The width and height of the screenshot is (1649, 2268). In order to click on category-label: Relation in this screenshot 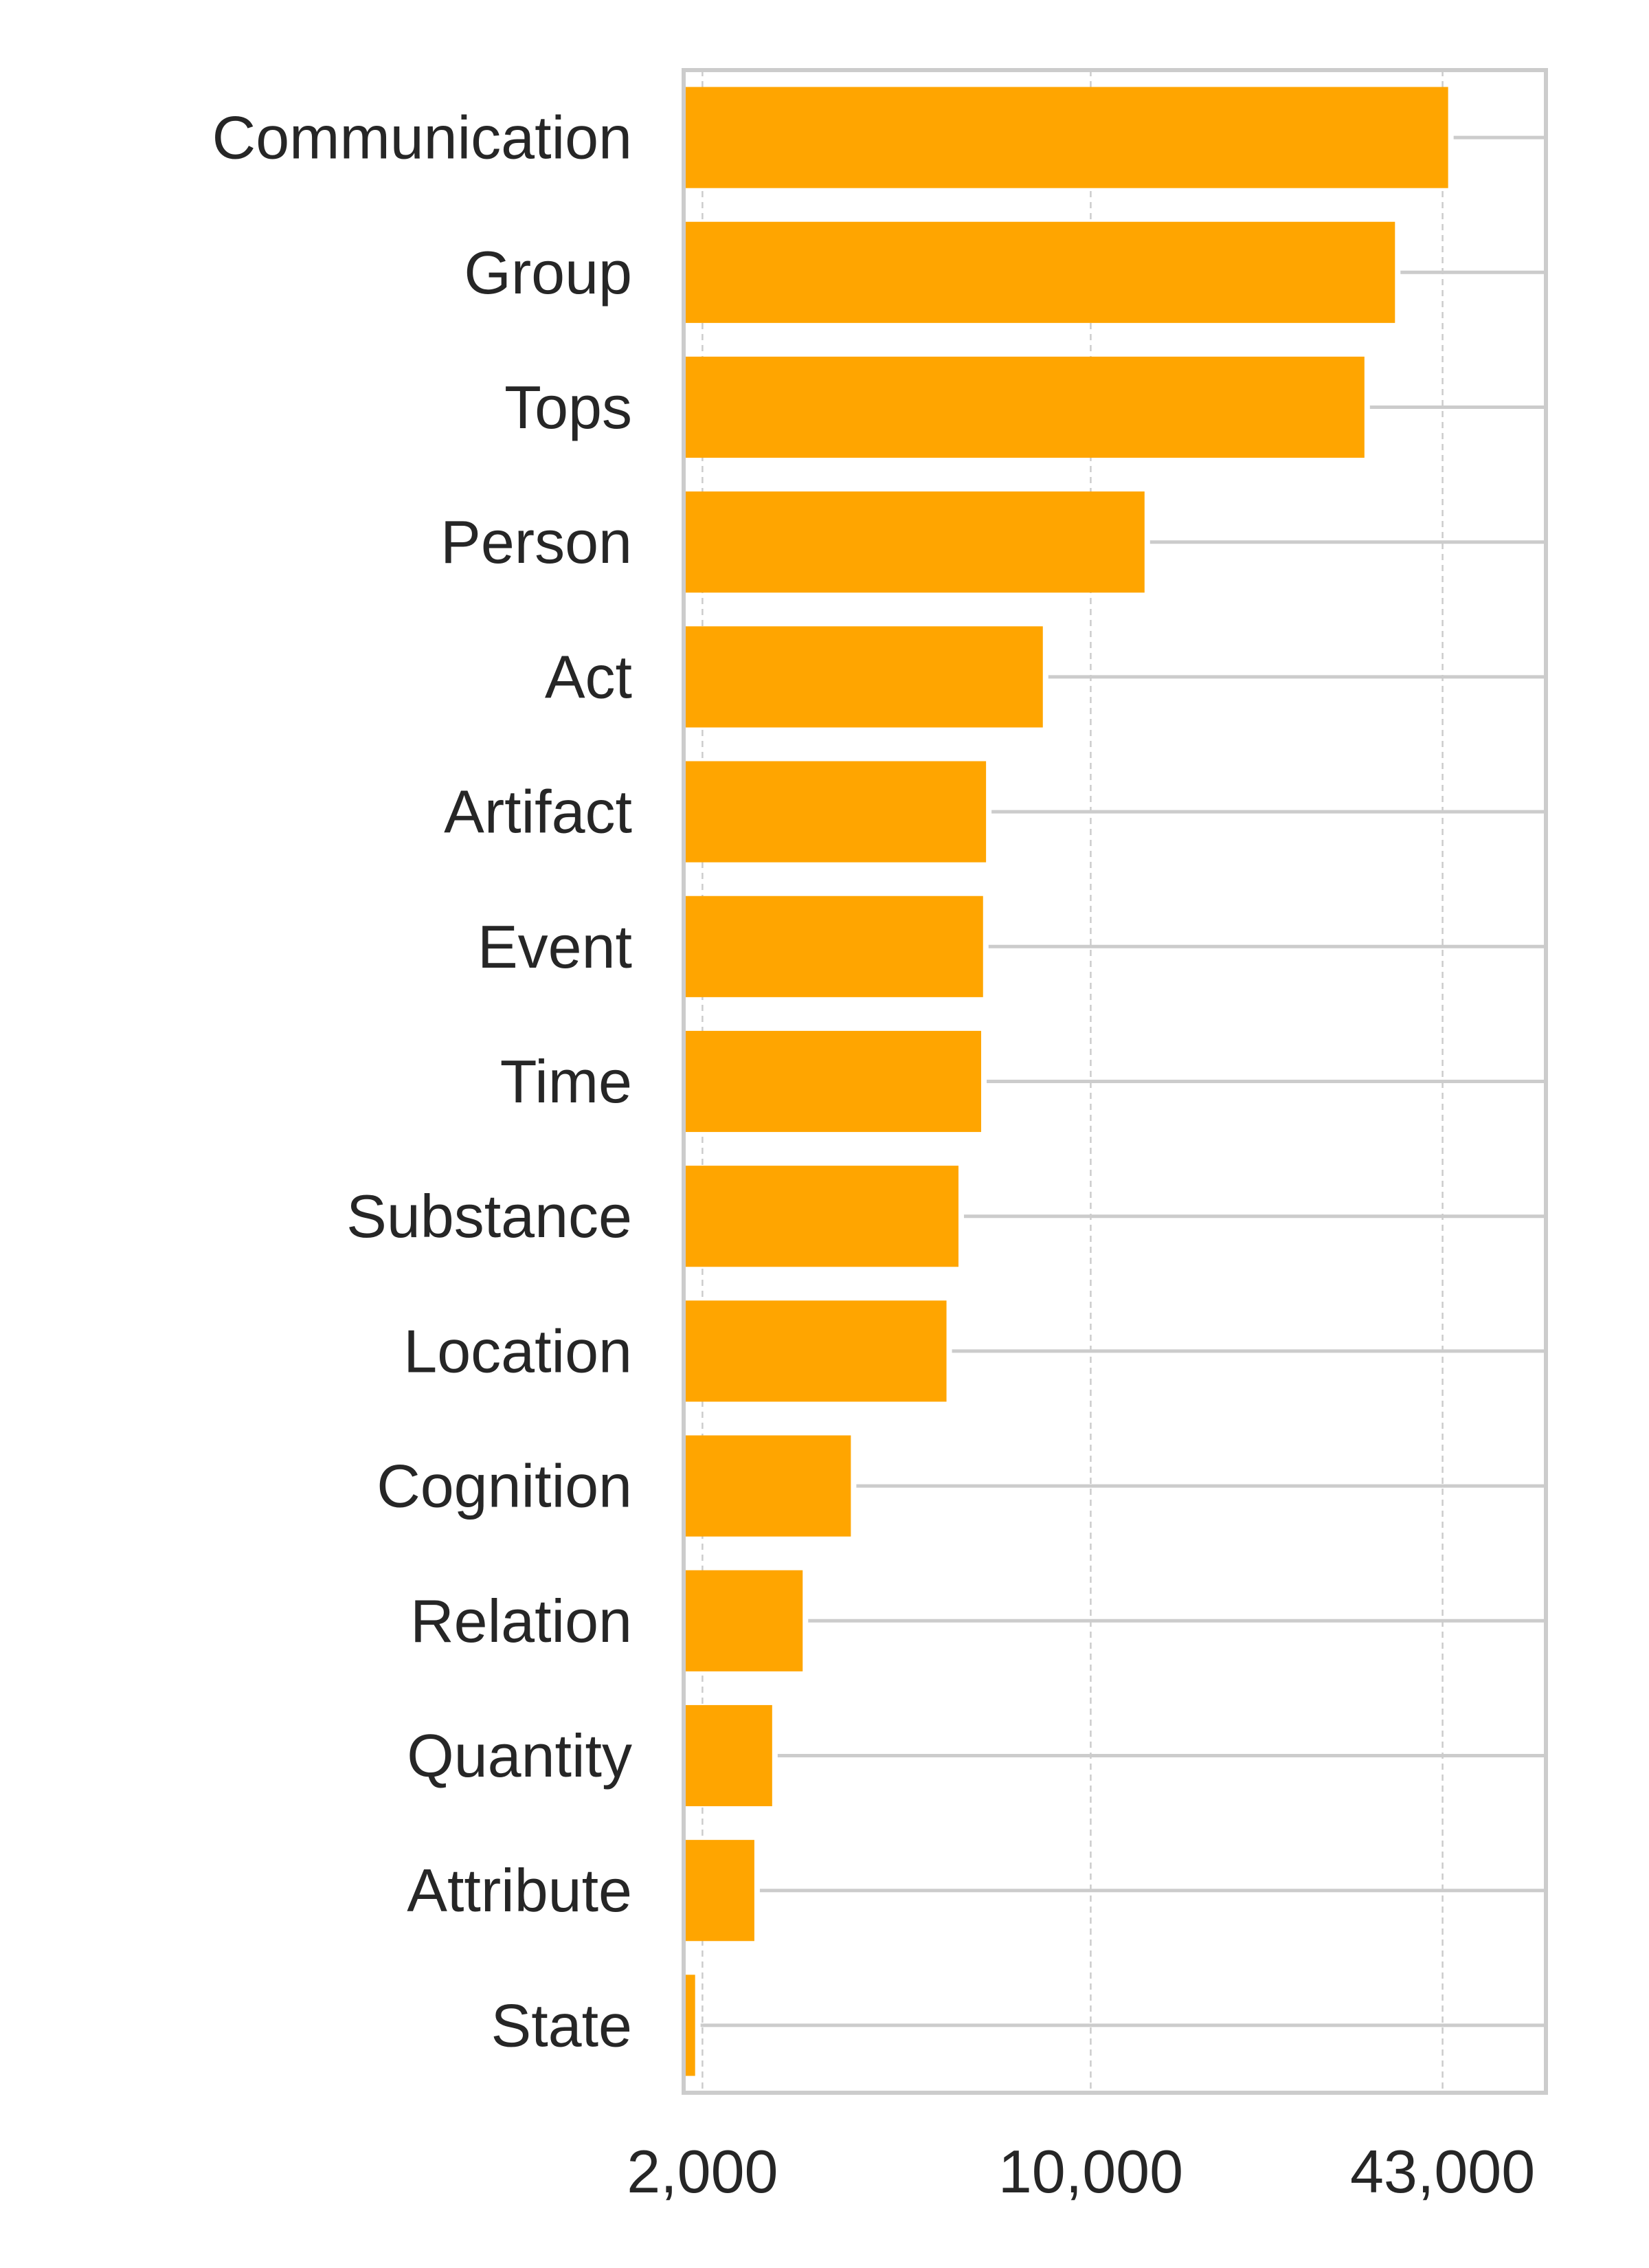, I will do `click(521, 1621)`.